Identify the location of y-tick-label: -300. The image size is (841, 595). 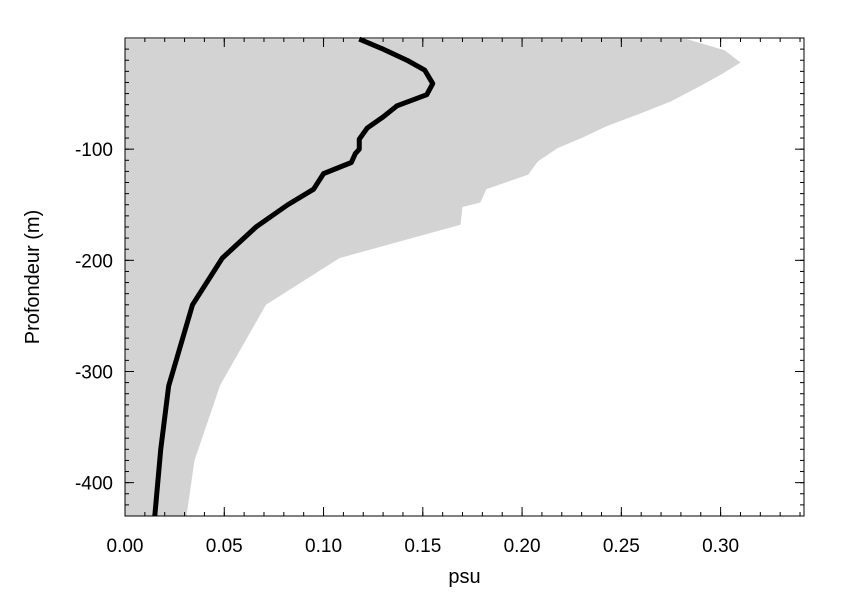
(94, 372).